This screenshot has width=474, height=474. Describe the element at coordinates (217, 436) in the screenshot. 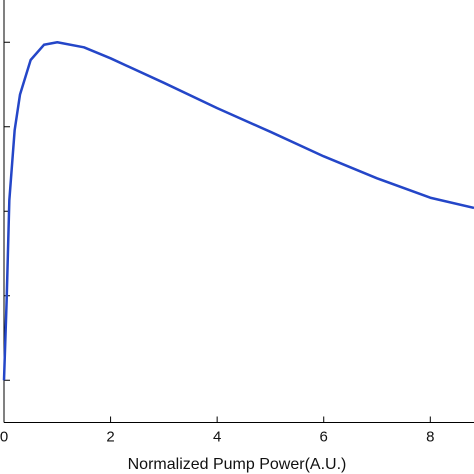

I see `x-tick-label: 4` at that location.